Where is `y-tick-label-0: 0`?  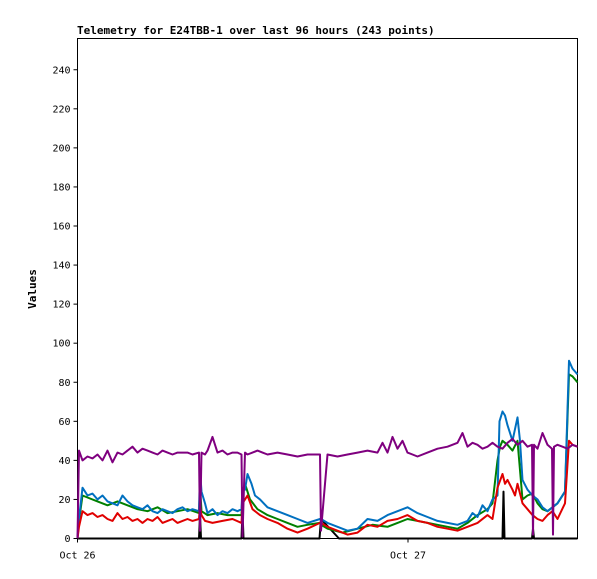
y-tick-label-0: 0 is located at coordinates (67, 539).